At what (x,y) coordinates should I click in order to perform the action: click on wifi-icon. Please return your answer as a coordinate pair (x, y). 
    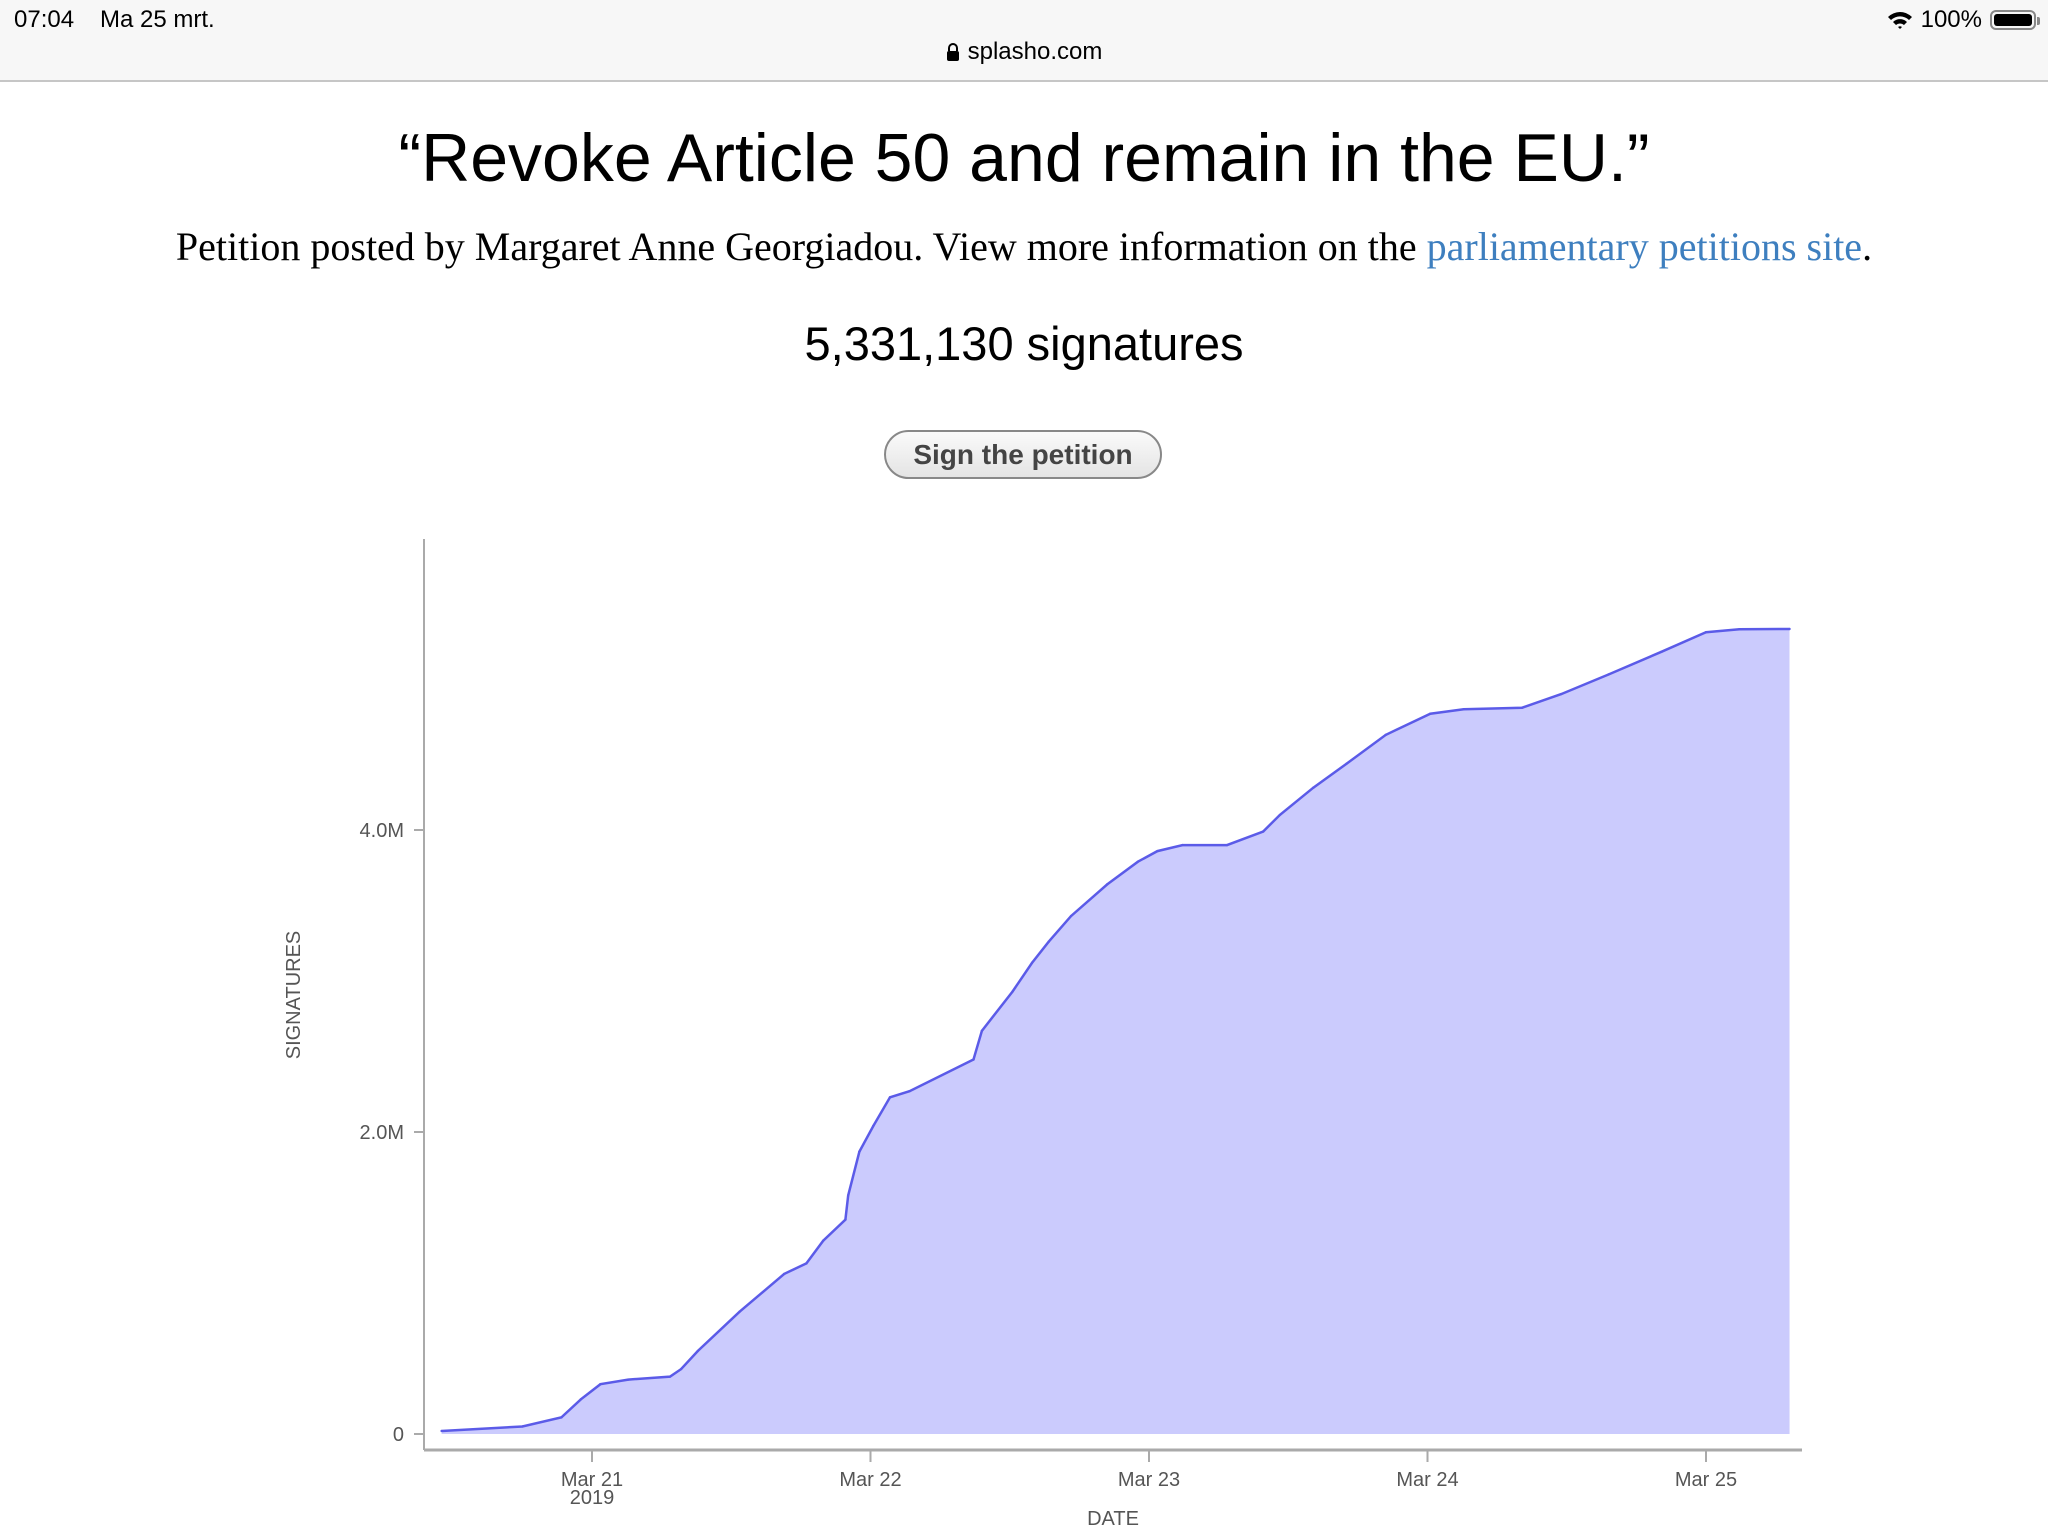
    Looking at the image, I should click on (1899, 20).